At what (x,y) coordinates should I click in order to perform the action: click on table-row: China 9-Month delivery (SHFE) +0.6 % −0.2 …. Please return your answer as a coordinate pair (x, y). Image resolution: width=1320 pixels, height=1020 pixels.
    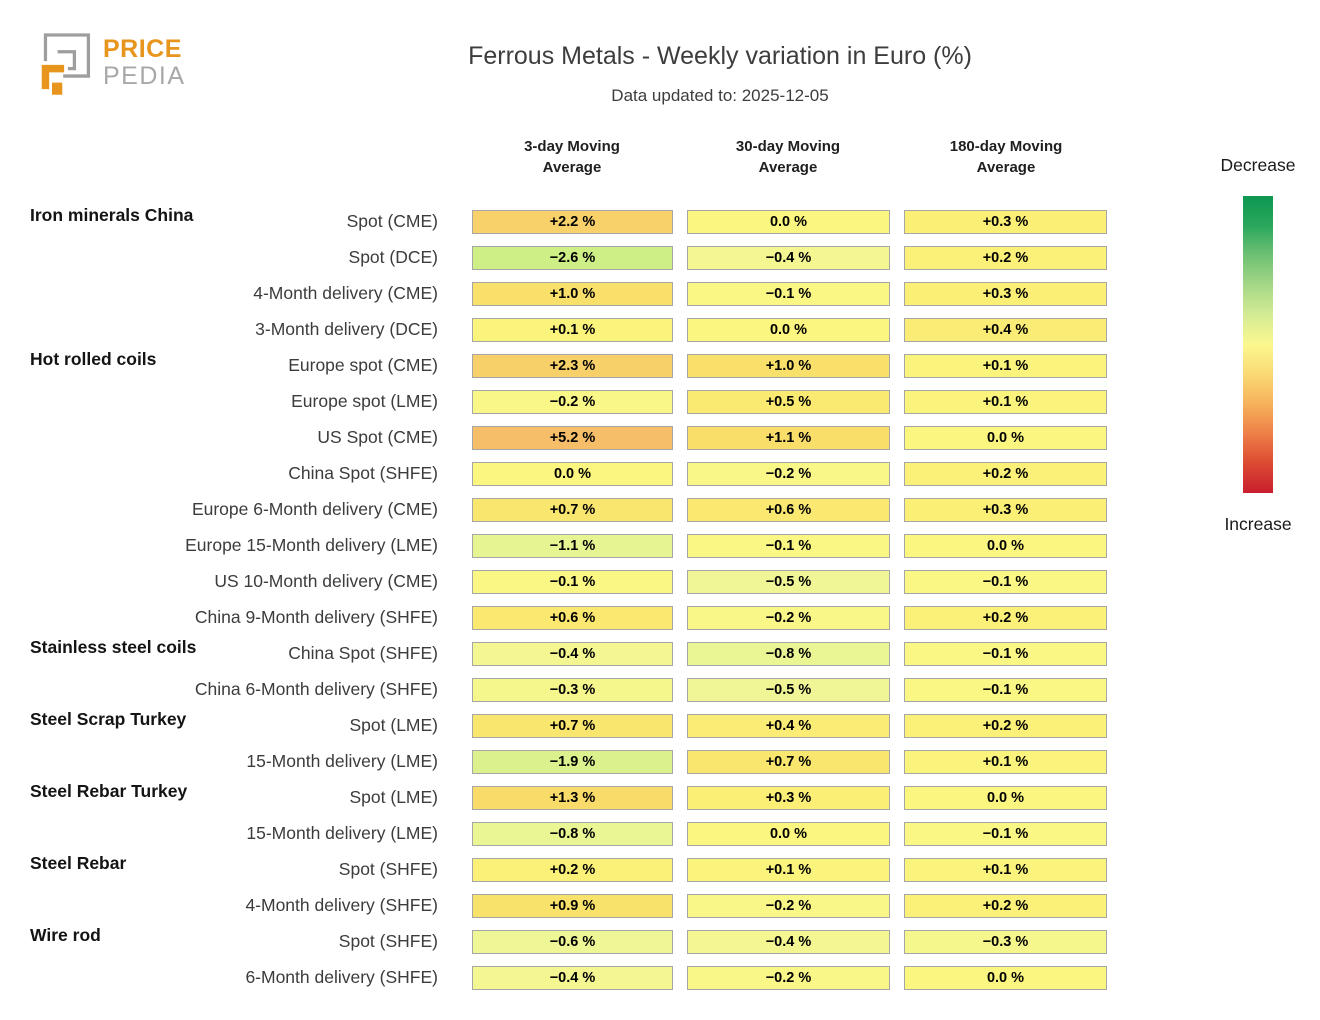
    Looking at the image, I should click on (660, 619).